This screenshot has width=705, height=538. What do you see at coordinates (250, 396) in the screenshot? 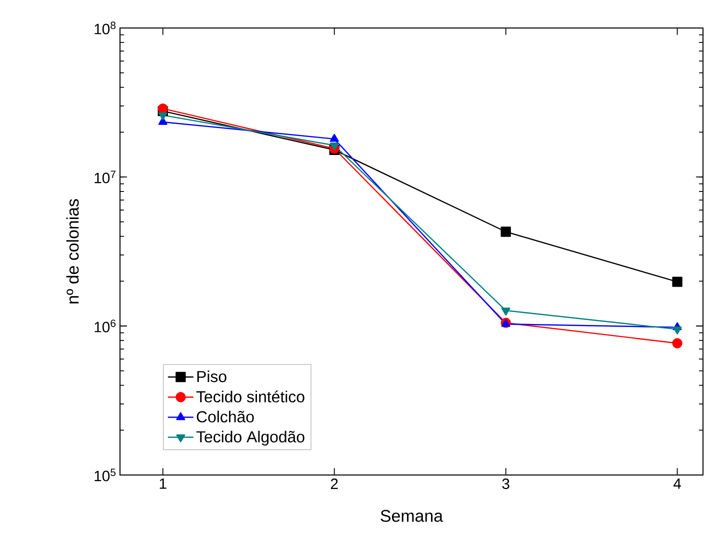
I see `legend-label: Tecido sintético` at bounding box center [250, 396].